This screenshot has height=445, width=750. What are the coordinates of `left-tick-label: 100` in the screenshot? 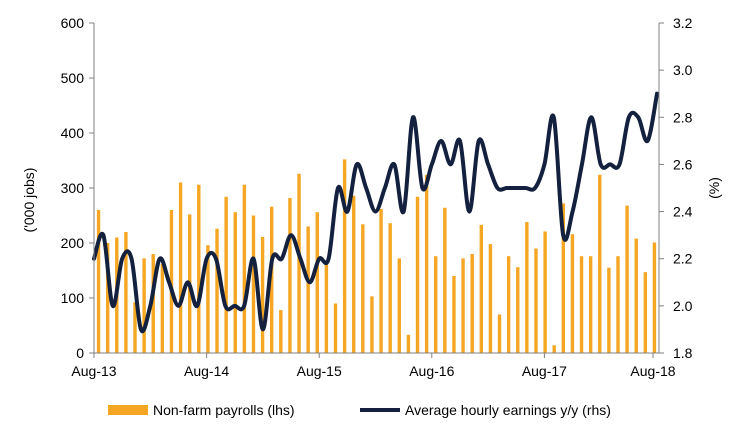 It's located at (73, 298).